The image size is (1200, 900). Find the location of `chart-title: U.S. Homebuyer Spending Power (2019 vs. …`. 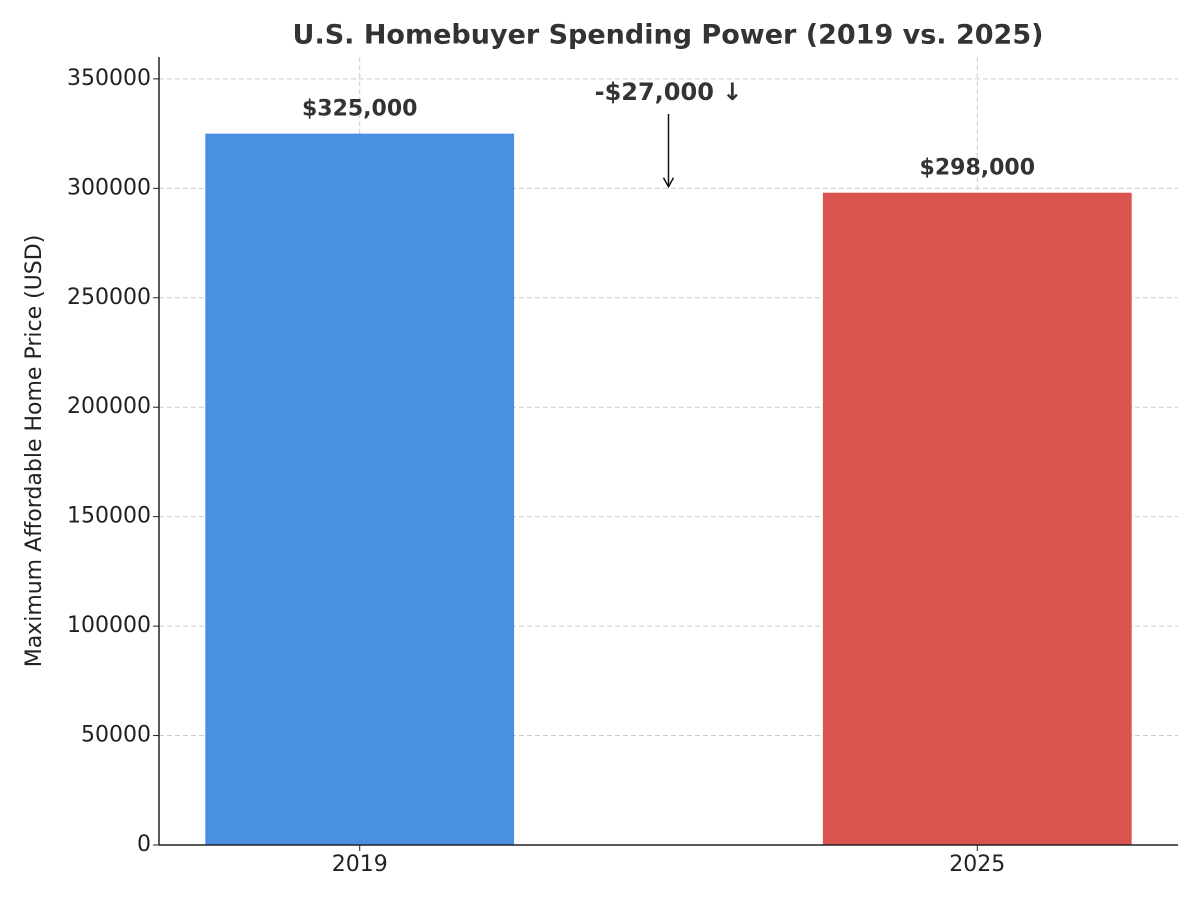

chart-title: U.S. Homebuyer Spending Power (2019 vs. … is located at coordinates (668, 35).